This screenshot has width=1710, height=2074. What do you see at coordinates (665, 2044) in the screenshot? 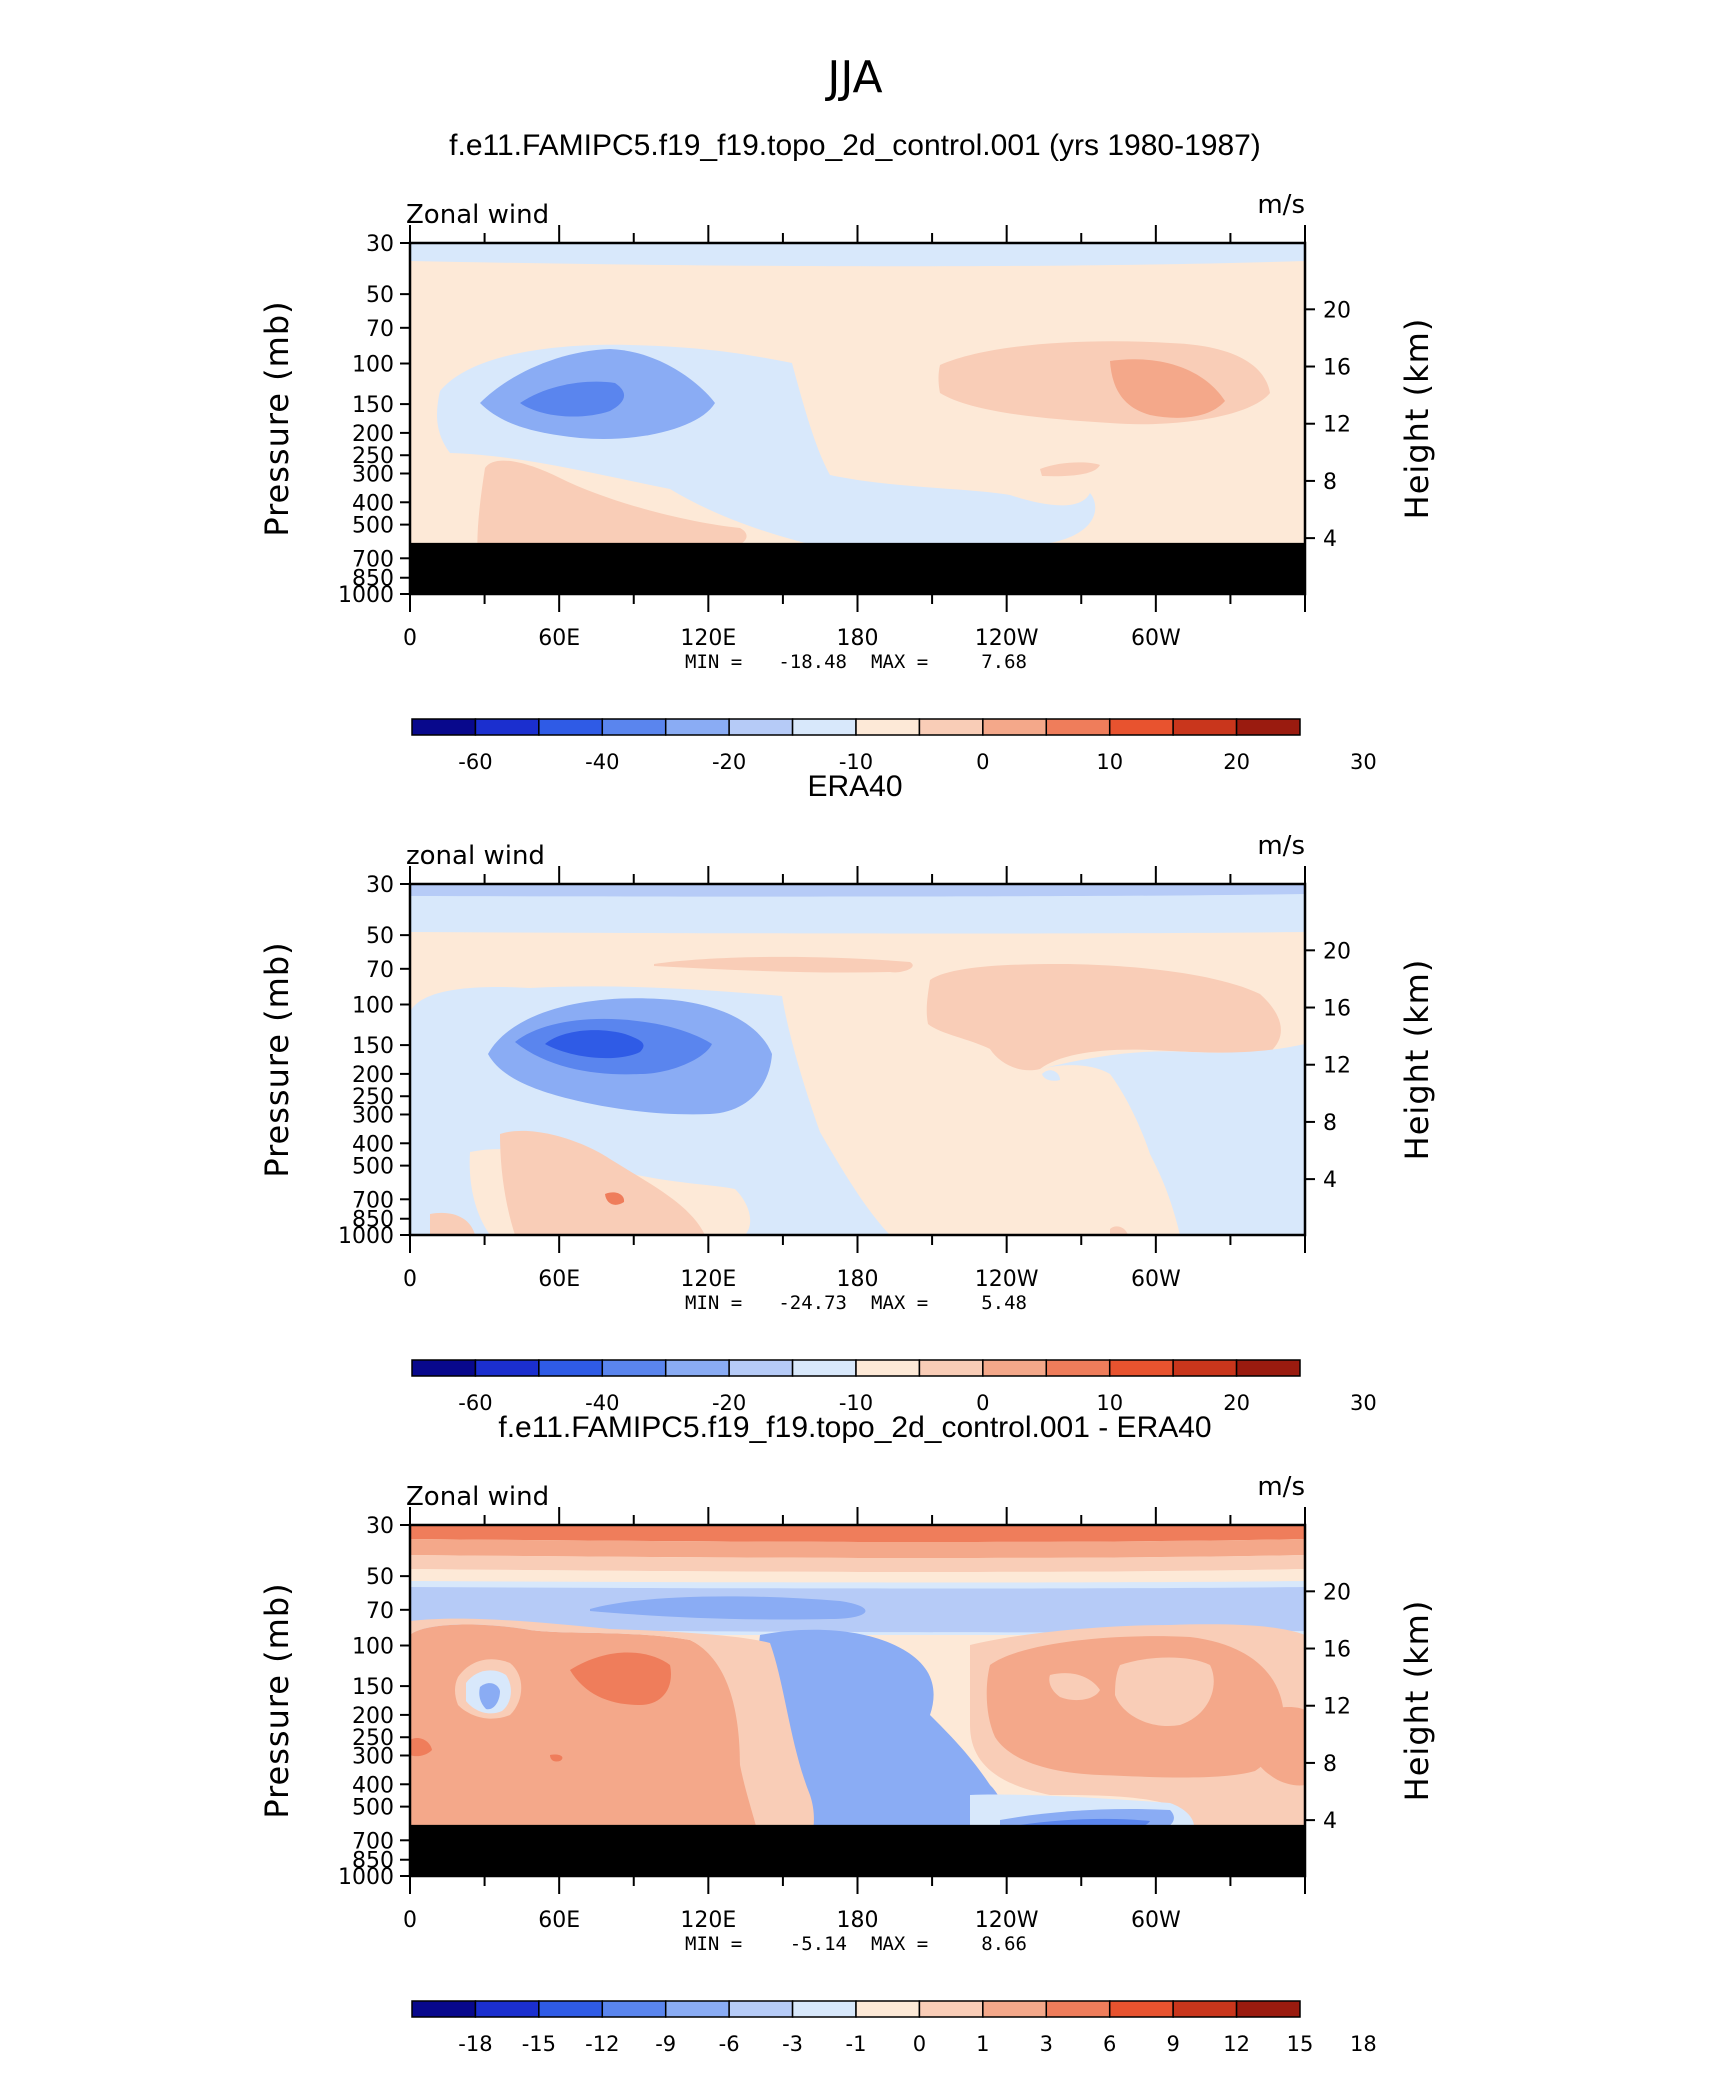
I see `panel-3-colorbar-label: -9` at bounding box center [665, 2044].